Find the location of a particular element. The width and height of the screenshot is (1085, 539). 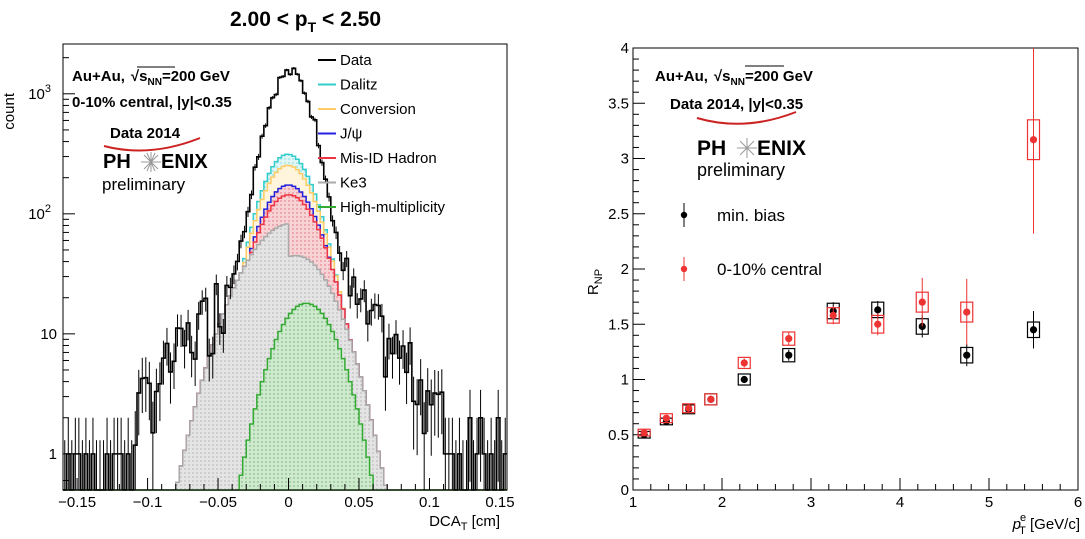

right-y-tick-label: 1.5 is located at coordinates (618, 324).